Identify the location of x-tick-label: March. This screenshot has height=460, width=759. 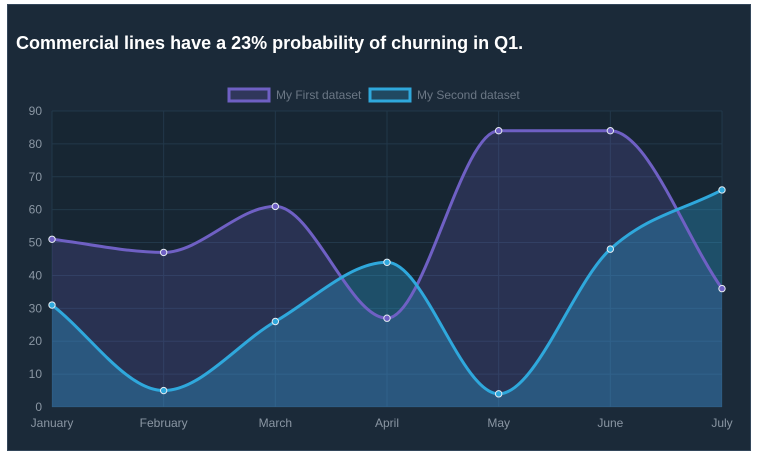
(275, 423).